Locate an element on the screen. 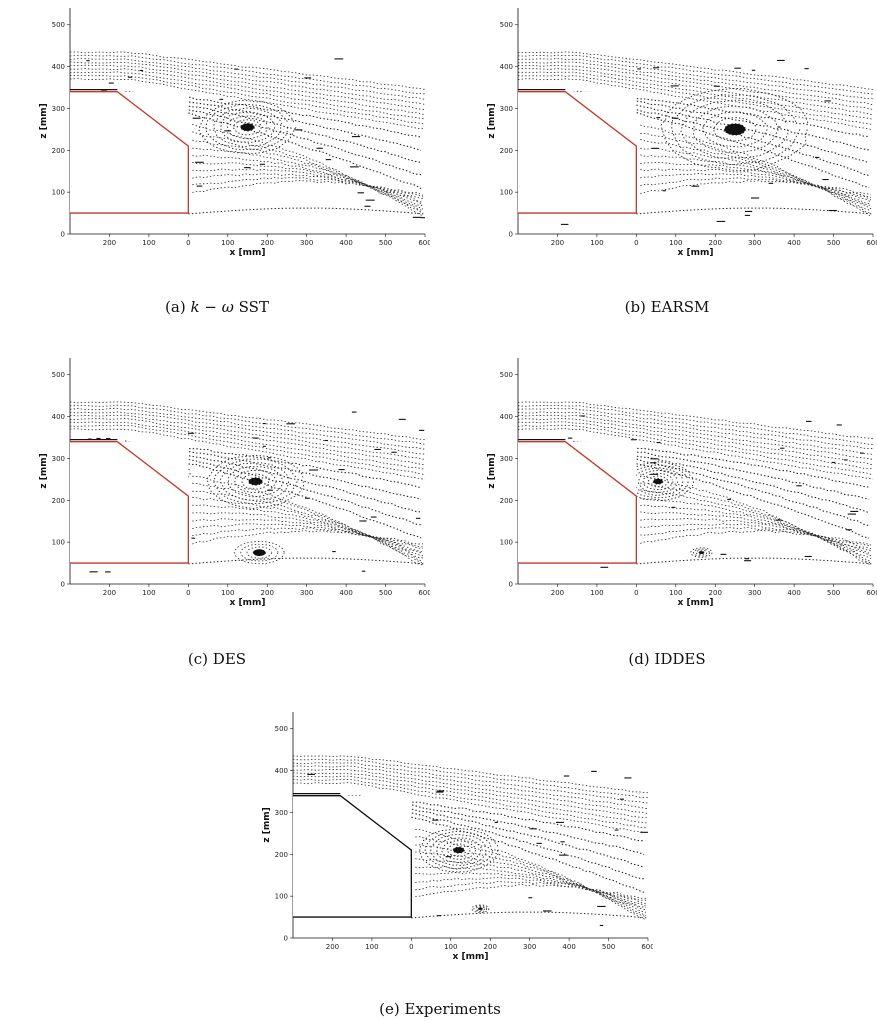 This screenshot has height=1021, width=877. x-tick-label: 300 is located at coordinates (306, 593).